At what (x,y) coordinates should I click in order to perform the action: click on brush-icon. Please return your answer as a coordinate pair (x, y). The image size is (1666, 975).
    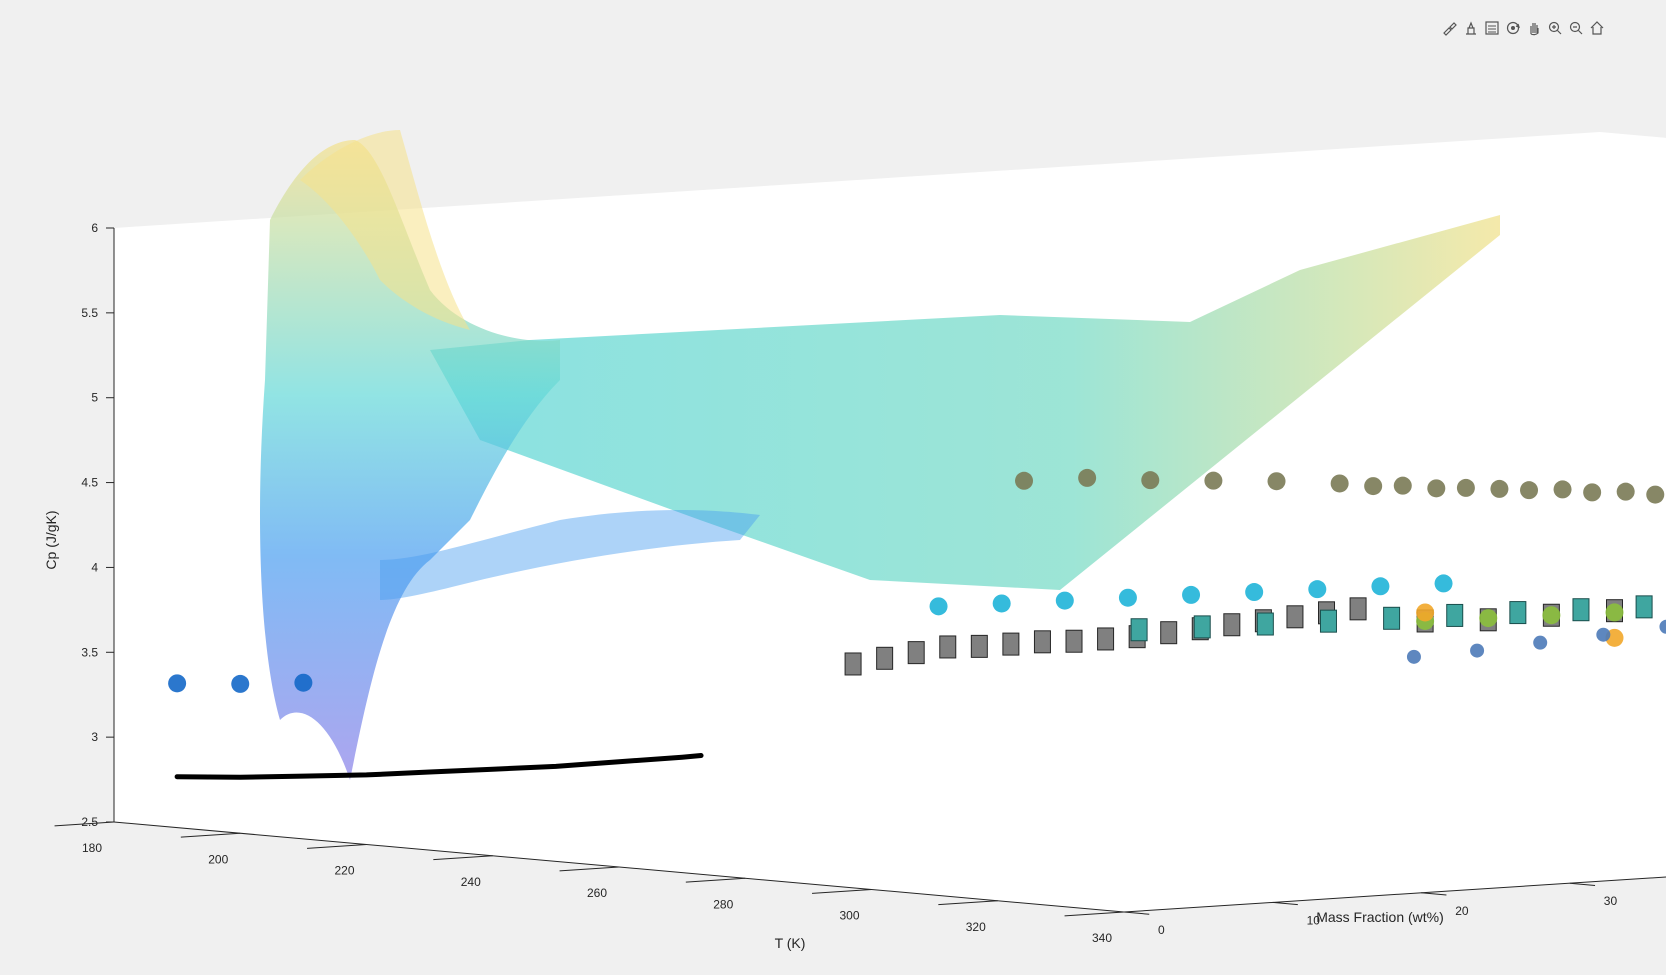
    Looking at the image, I should click on (1449, 29).